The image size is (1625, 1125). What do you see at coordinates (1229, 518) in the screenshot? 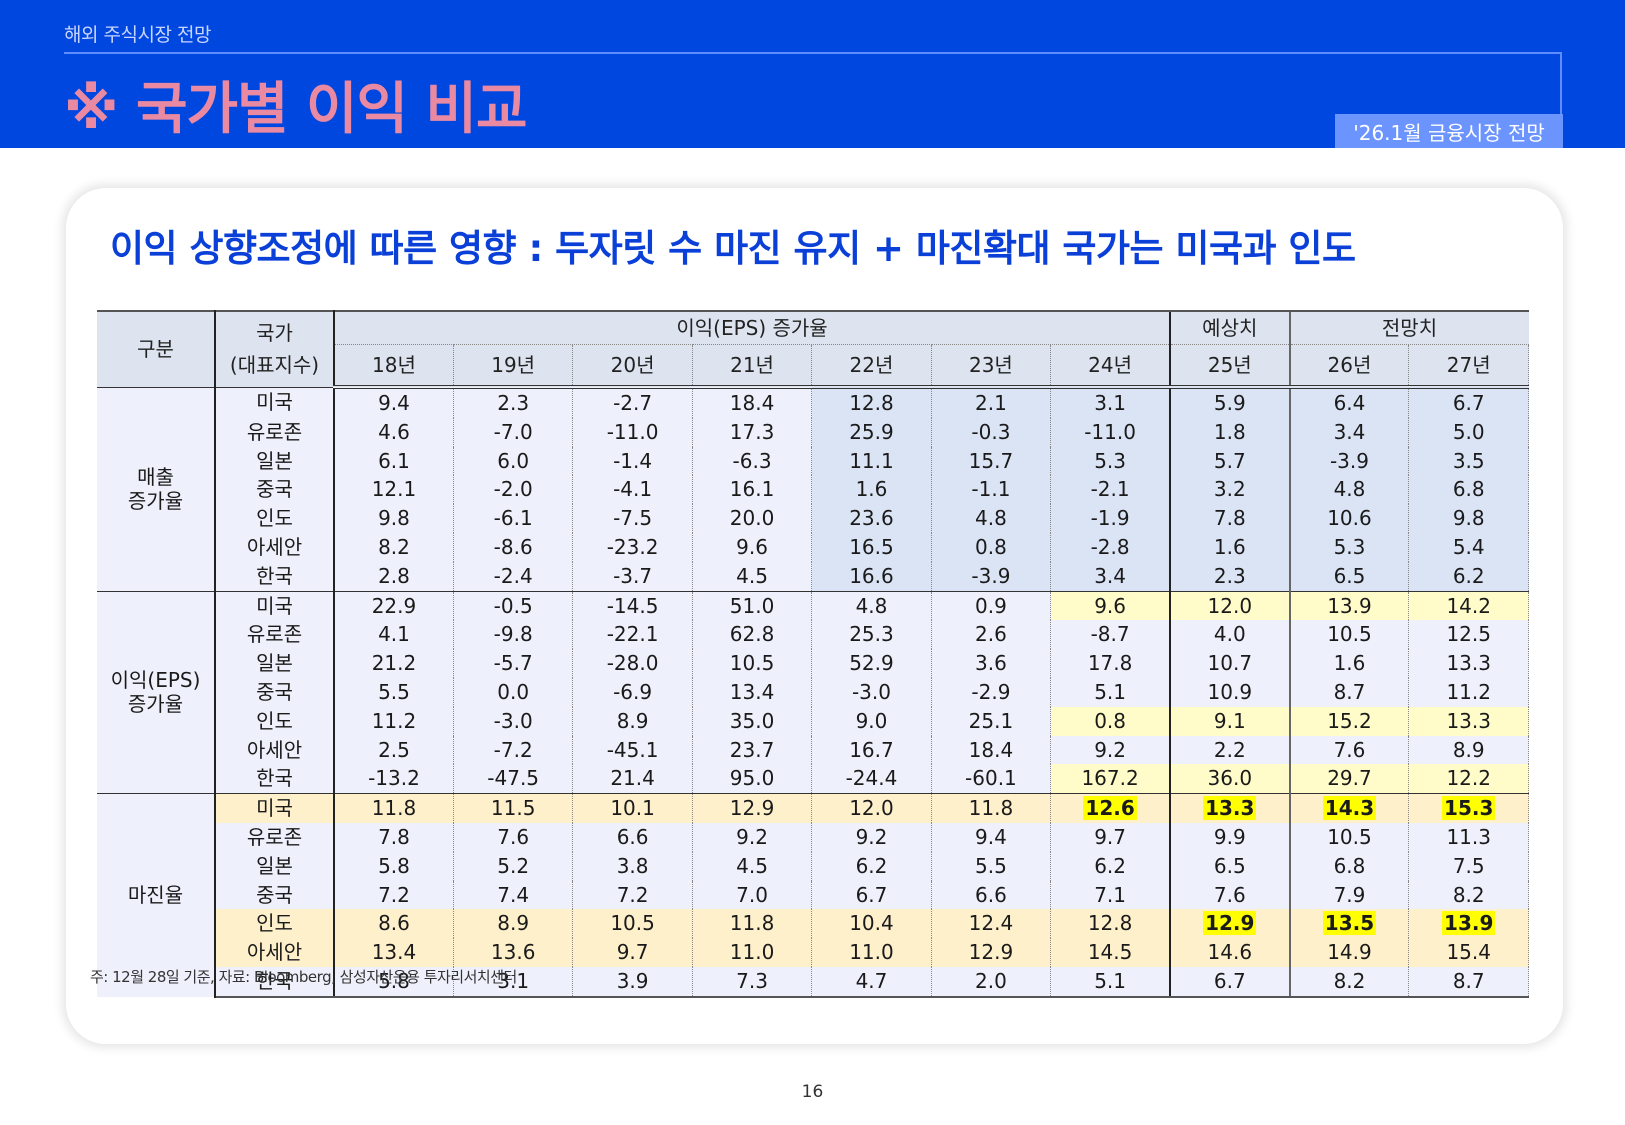
I see `value-text: 7.8` at bounding box center [1229, 518].